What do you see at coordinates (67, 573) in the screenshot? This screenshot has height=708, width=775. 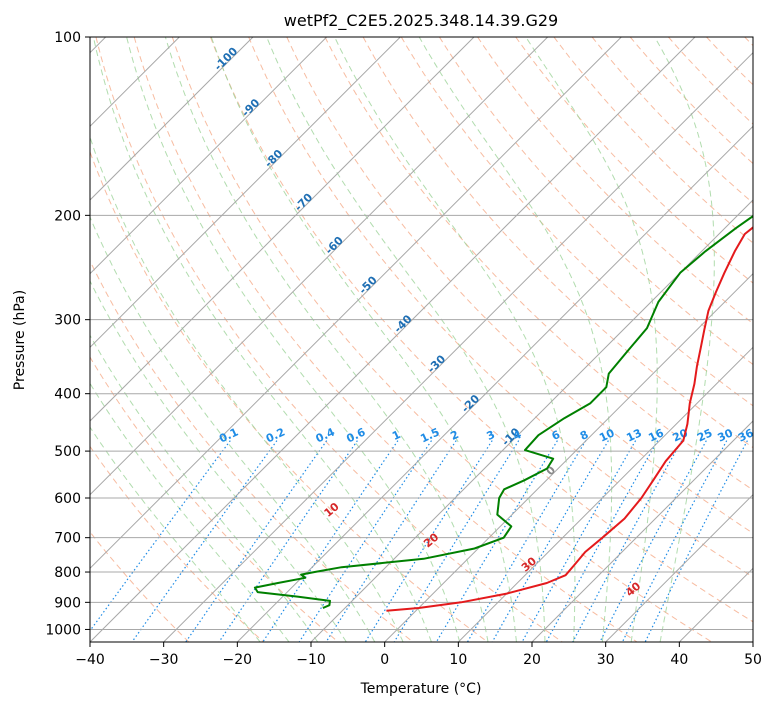 I see `y-tick-label: 800` at bounding box center [67, 573].